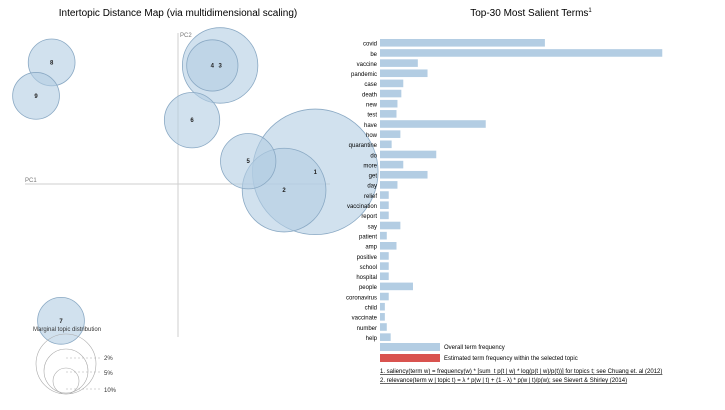 This screenshot has height=410, width=725. Describe the element at coordinates (433, 124) in the screenshot. I see `term-bar-have` at that location.